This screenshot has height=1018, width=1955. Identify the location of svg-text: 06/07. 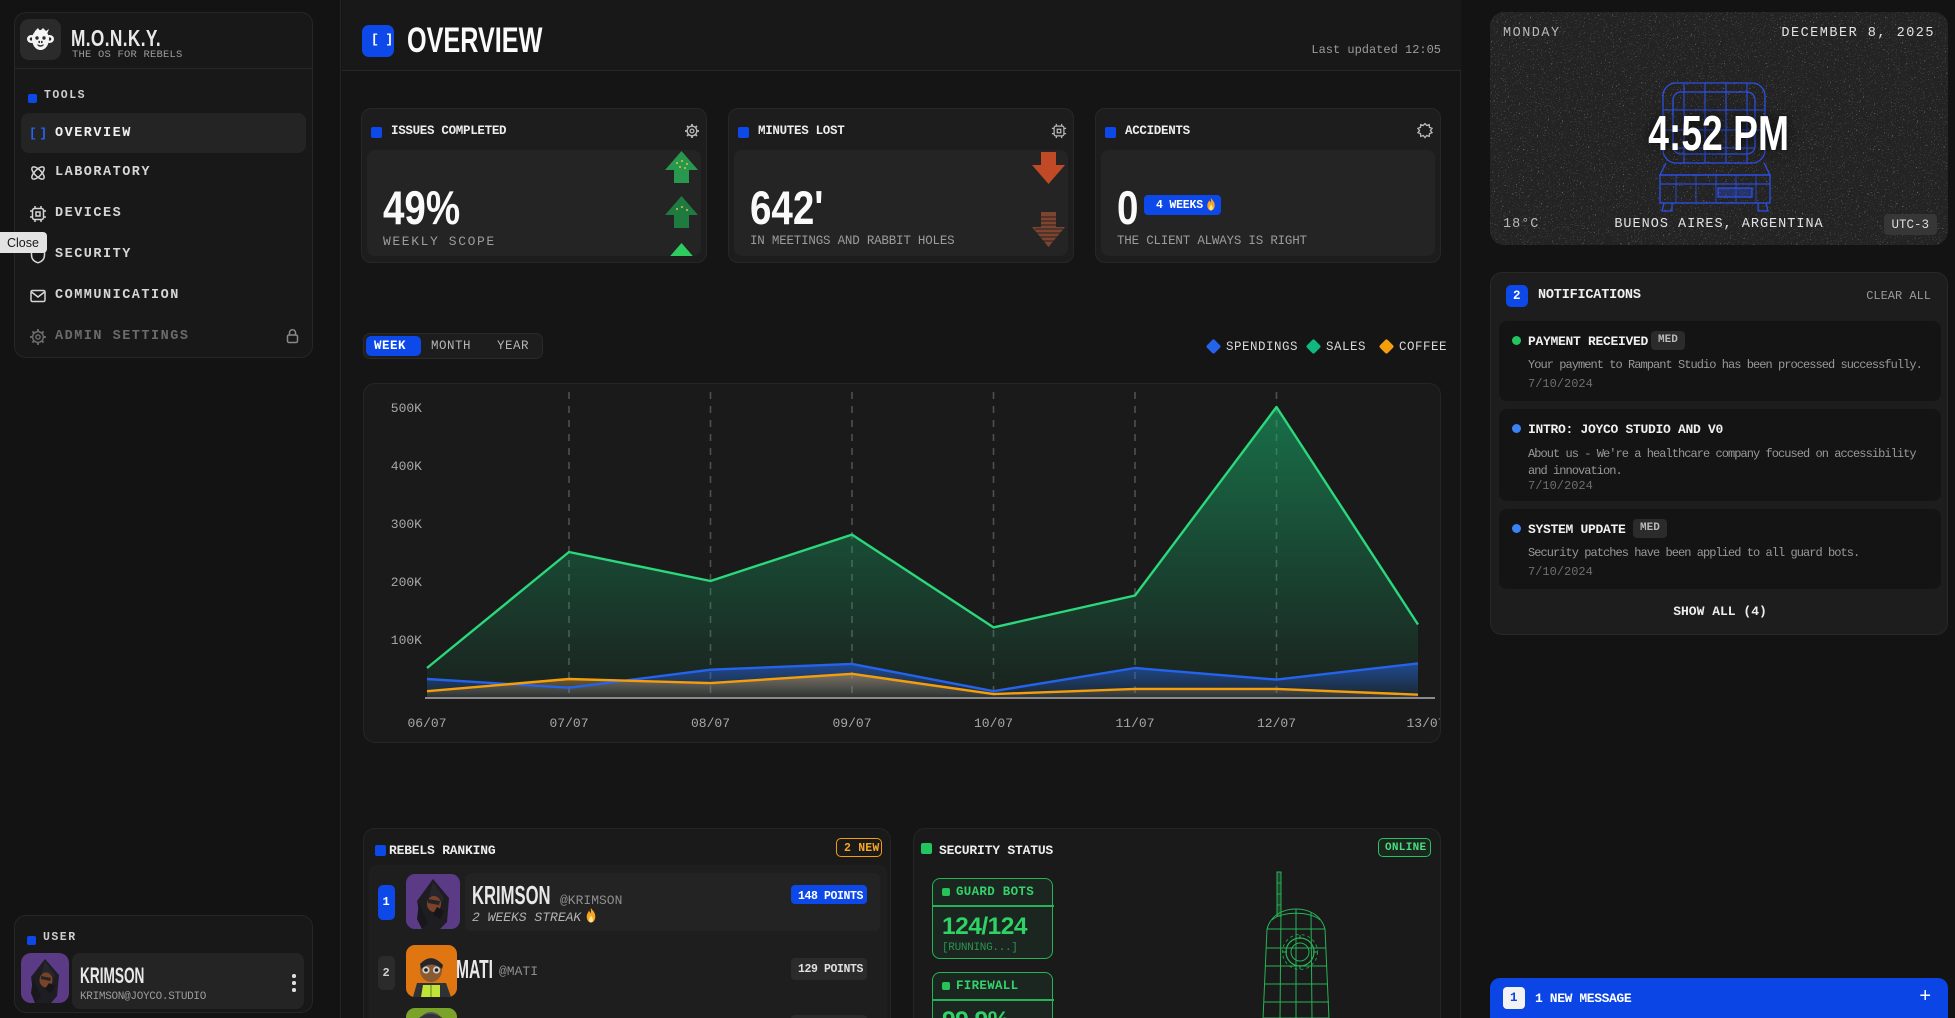
(426, 723).